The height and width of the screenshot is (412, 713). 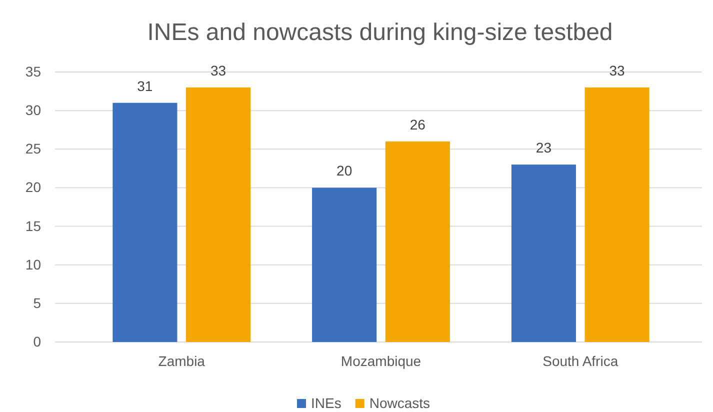 What do you see at coordinates (33, 264) in the screenshot?
I see `y-tick-label: 10` at bounding box center [33, 264].